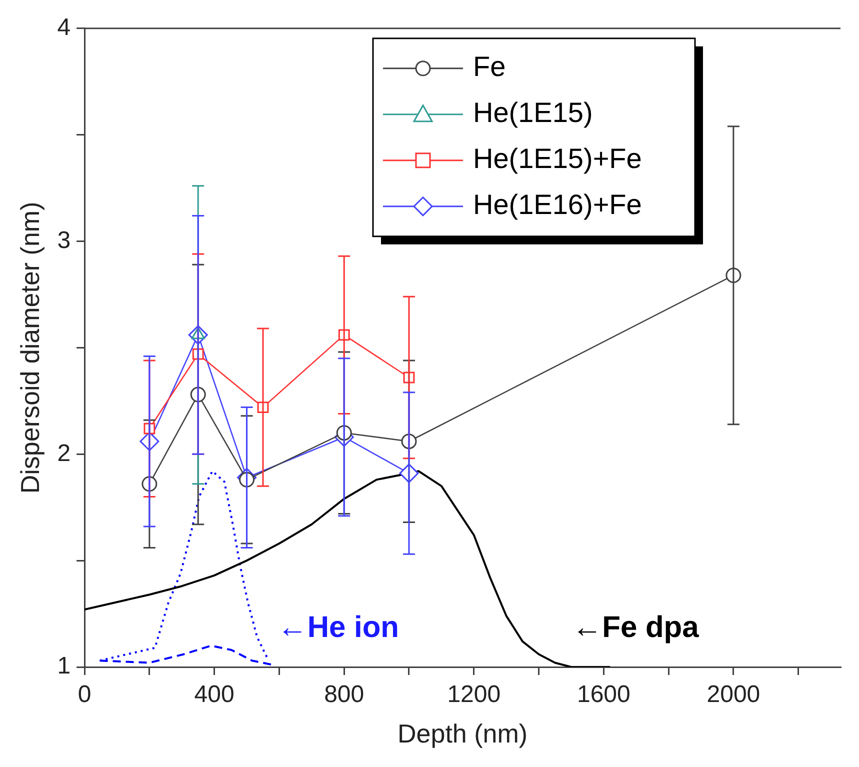 The height and width of the screenshot is (767, 859). What do you see at coordinates (64, 28) in the screenshot?
I see `y-tick-label: 4` at bounding box center [64, 28].